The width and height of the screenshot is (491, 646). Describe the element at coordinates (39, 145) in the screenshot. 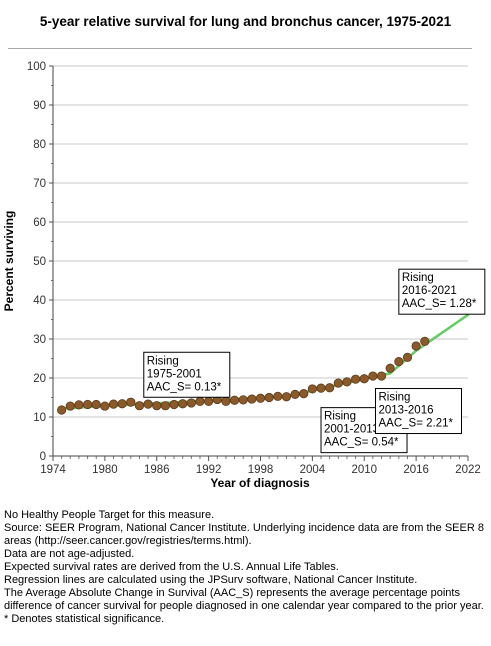

I see `y-tick-label: 80` at that location.